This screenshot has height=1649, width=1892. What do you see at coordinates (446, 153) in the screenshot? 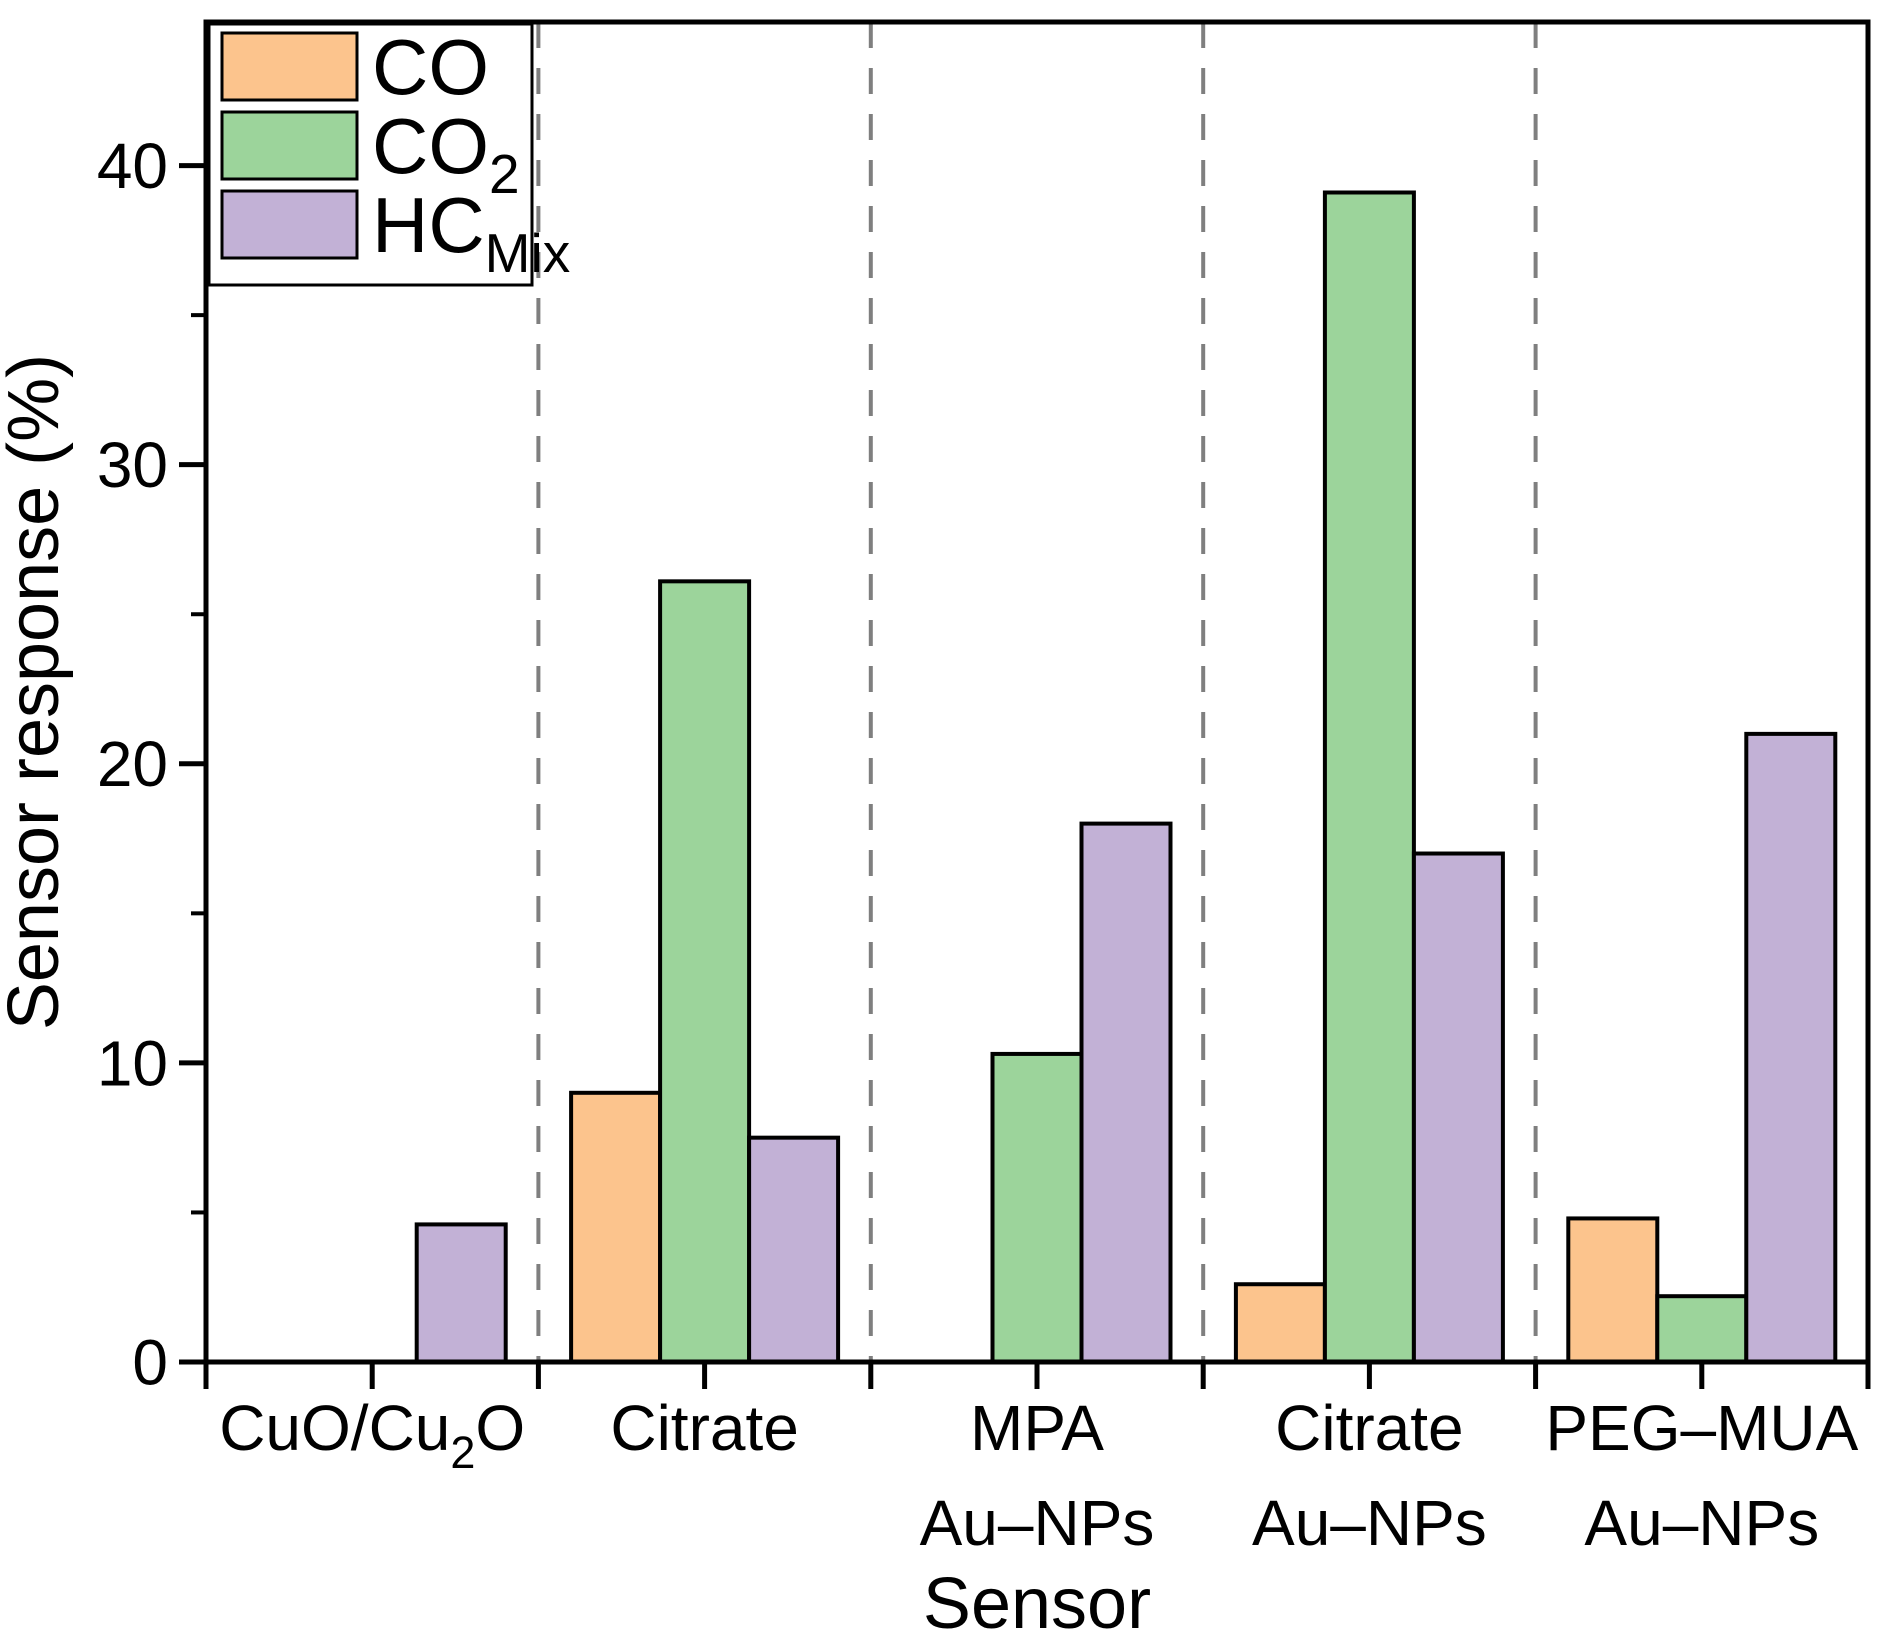
I see `legend-label-co2: CO2` at bounding box center [446, 153].